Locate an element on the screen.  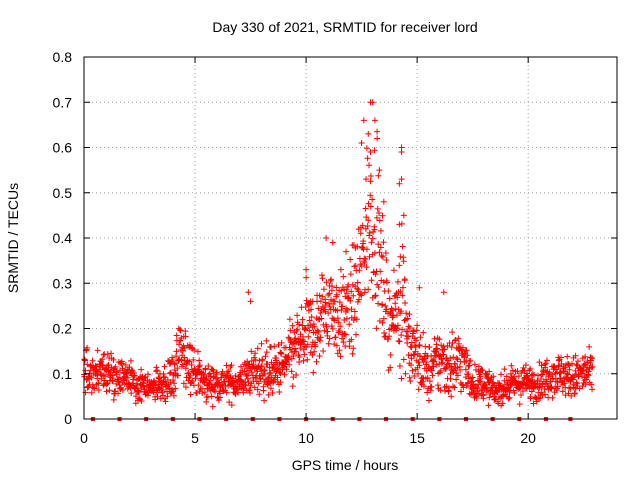
y-tick-label: 0.4 is located at coordinates (63, 238).